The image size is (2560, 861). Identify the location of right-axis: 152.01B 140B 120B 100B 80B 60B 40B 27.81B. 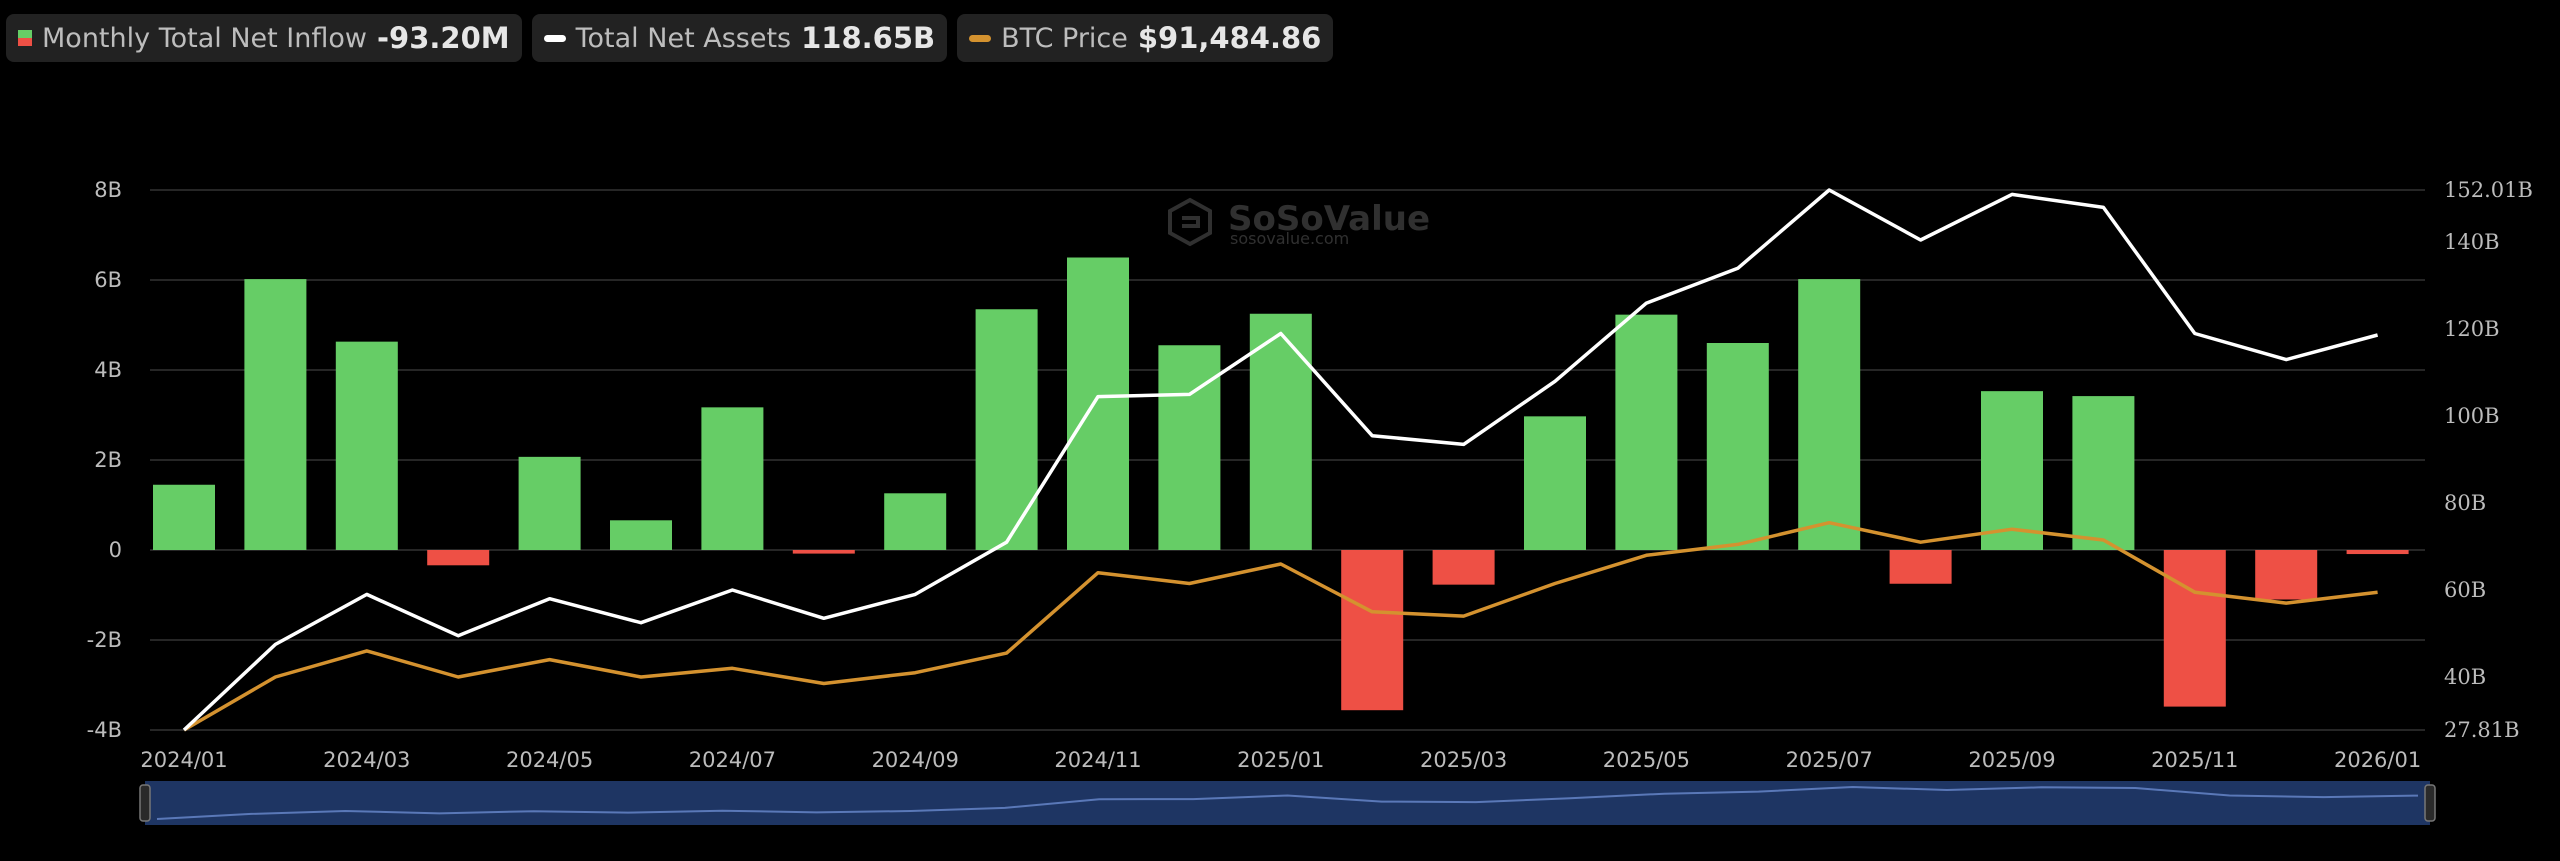
(2488, 460).